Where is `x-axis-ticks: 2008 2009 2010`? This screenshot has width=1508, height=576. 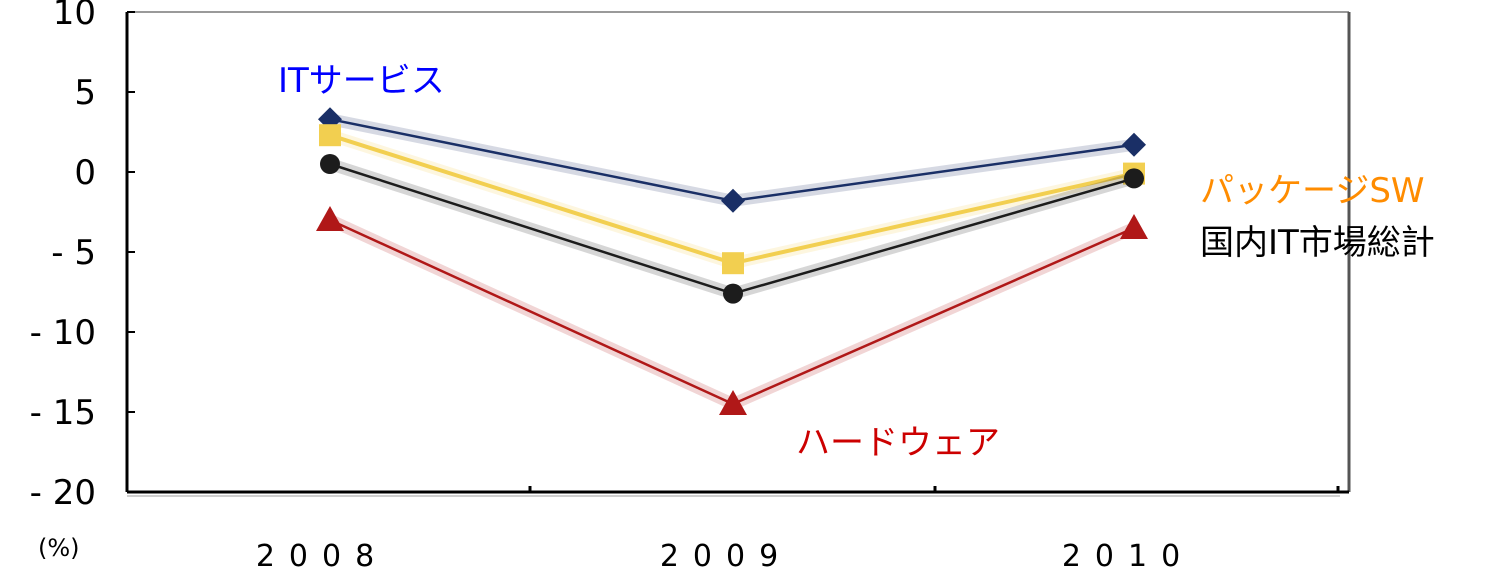
x-axis-ticks: 2008 2009 2010 is located at coordinates (798, 530).